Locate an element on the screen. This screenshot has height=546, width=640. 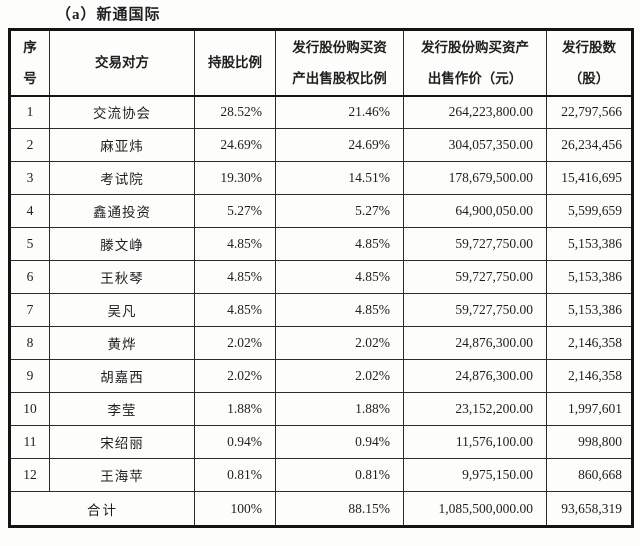
cell-counterparty: 胡嘉西 is located at coordinates (122, 376).